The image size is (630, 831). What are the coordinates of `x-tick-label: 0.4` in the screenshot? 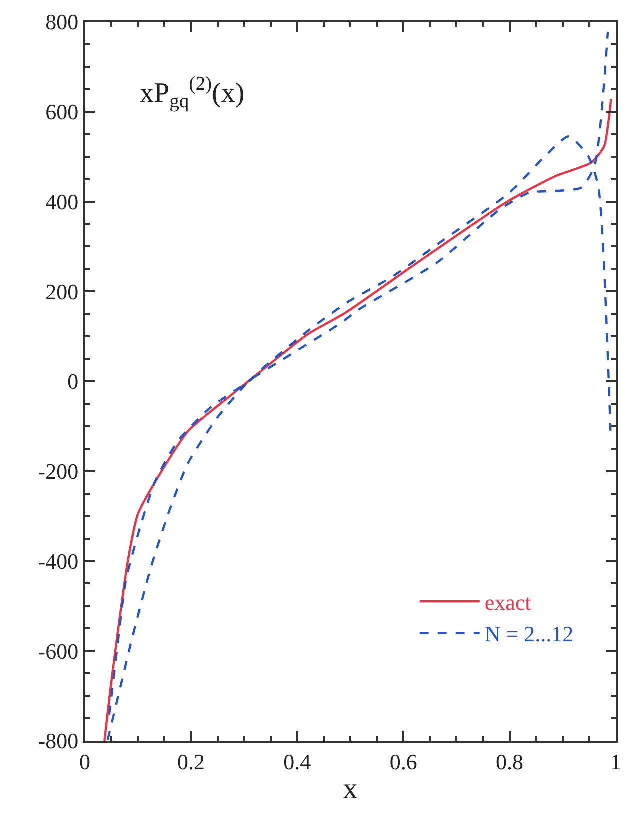 It's located at (298, 761).